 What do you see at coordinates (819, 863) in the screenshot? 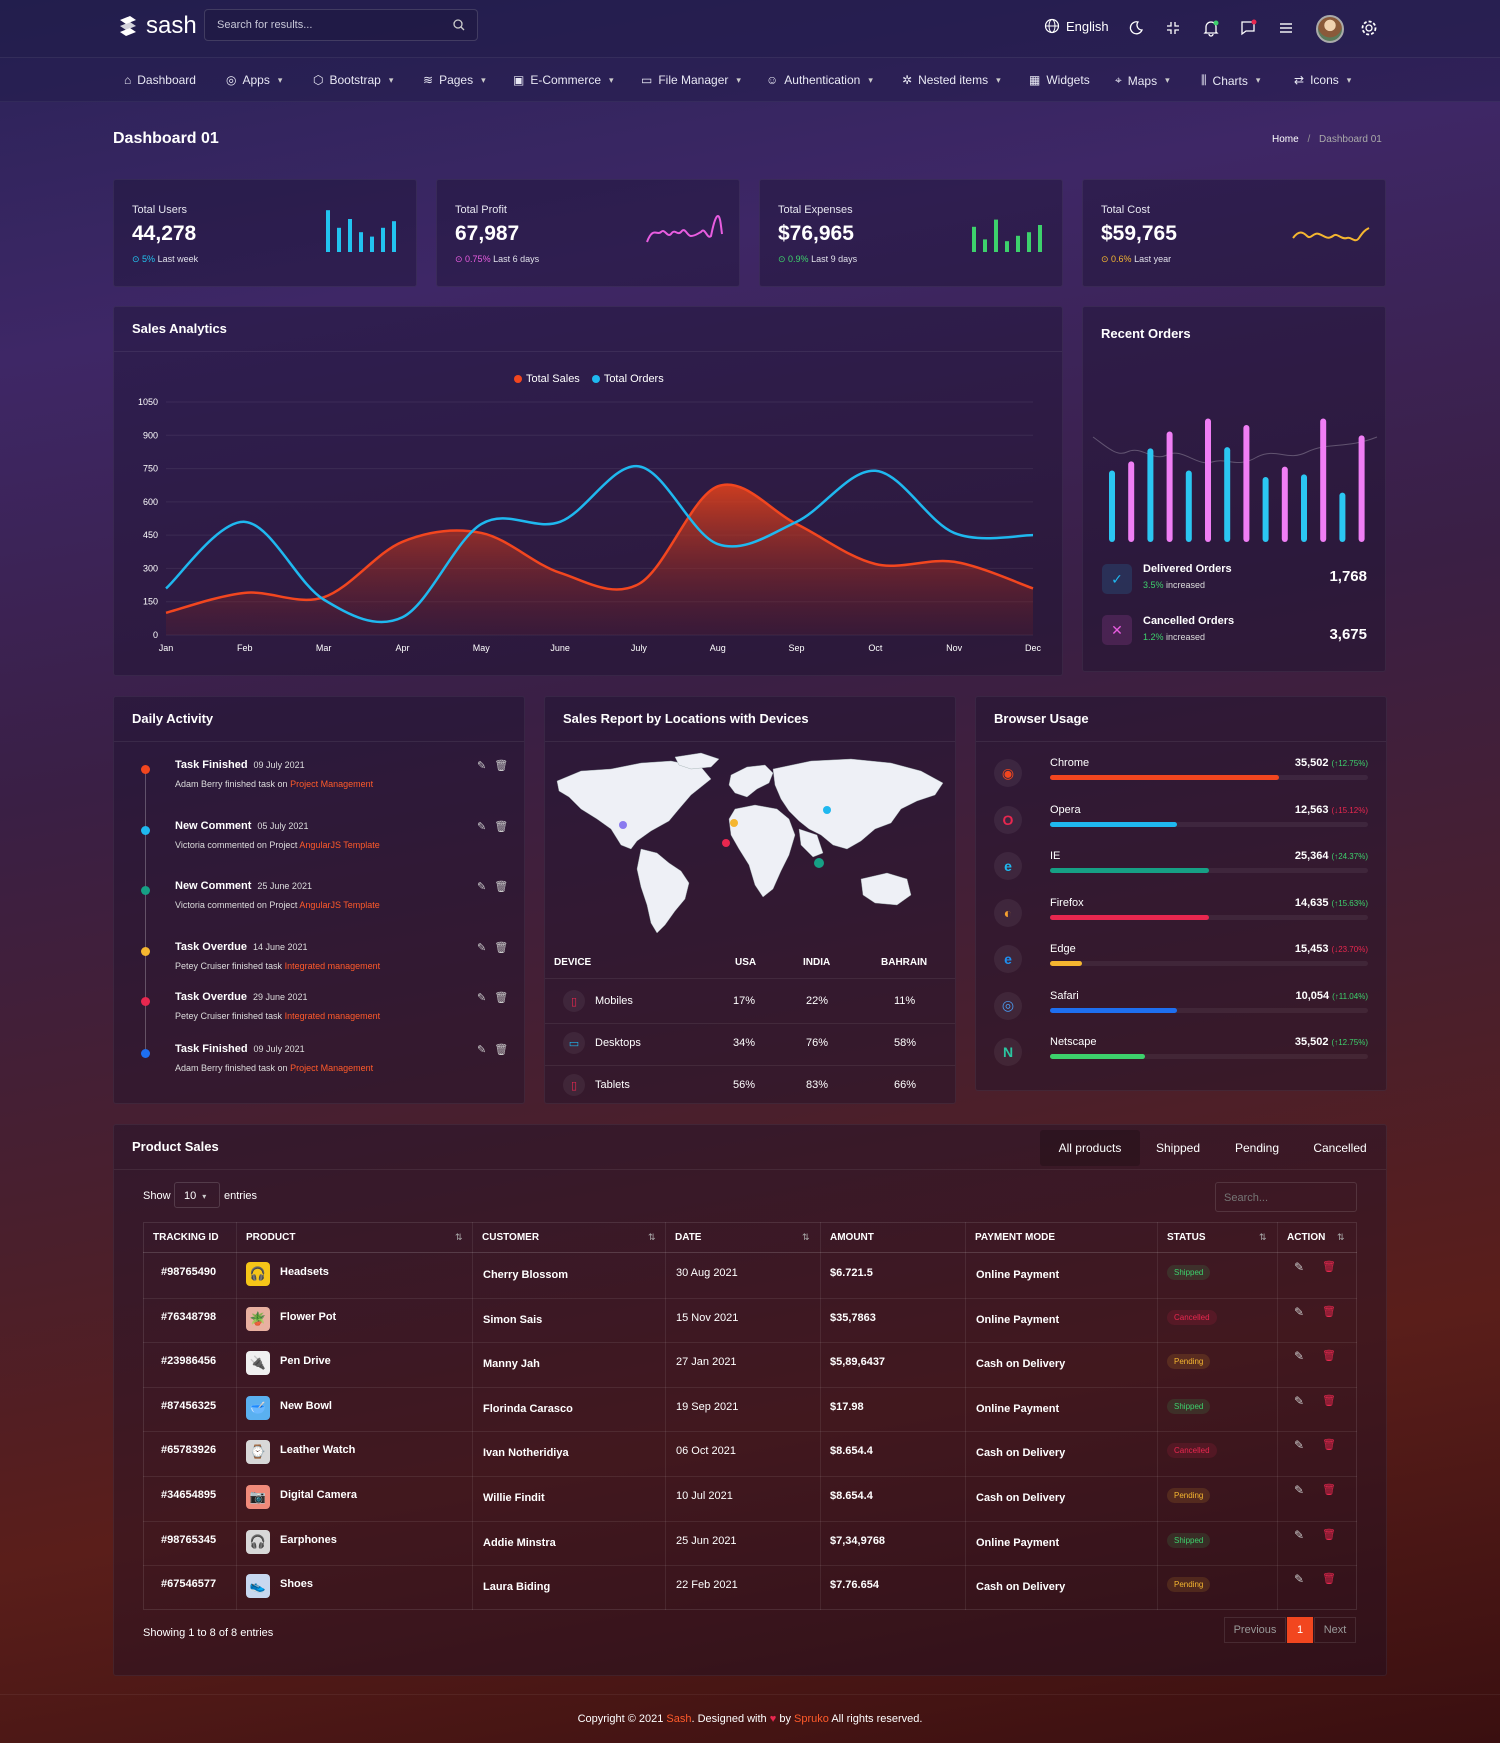
I see `map-marker-bahrain` at bounding box center [819, 863].